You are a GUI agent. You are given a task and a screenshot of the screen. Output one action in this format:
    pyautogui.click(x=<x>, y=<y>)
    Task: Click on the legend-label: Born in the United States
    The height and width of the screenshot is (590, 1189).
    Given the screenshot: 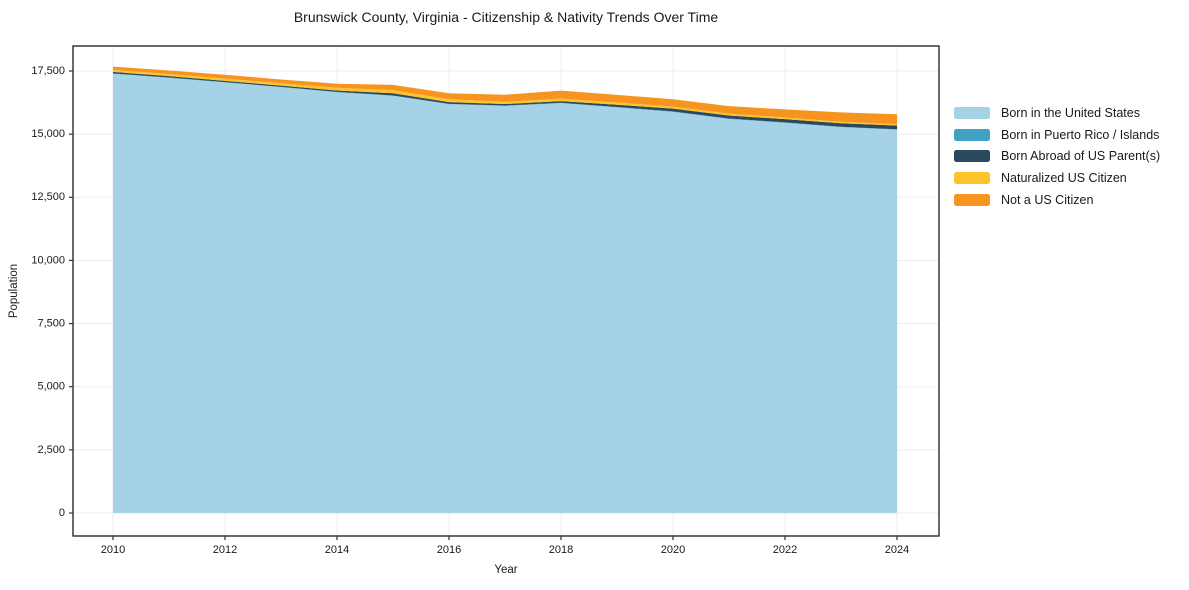 What is the action you would take?
    pyautogui.click(x=1070, y=112)
    